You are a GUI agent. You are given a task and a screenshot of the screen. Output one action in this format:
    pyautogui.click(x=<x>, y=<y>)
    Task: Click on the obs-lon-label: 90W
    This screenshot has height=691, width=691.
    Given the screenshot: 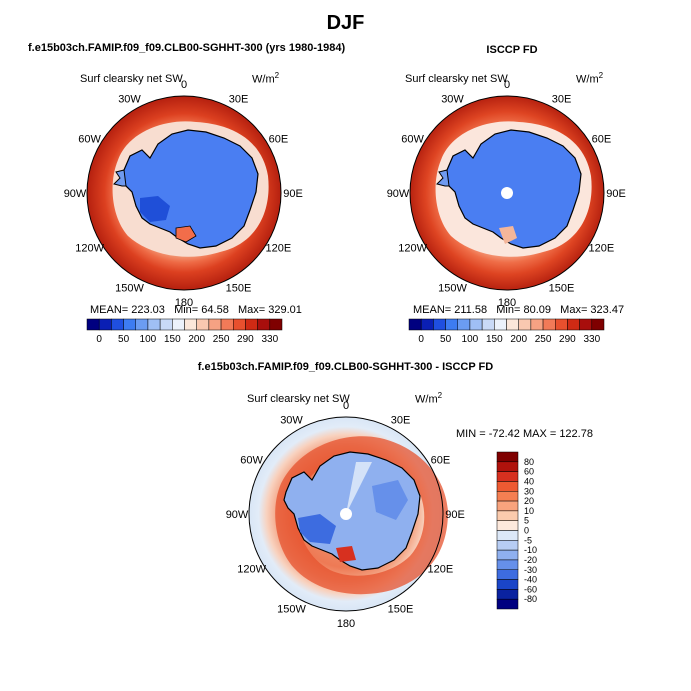 What is the action you would take?
    pyautogui.click(x=398, y=194)
    